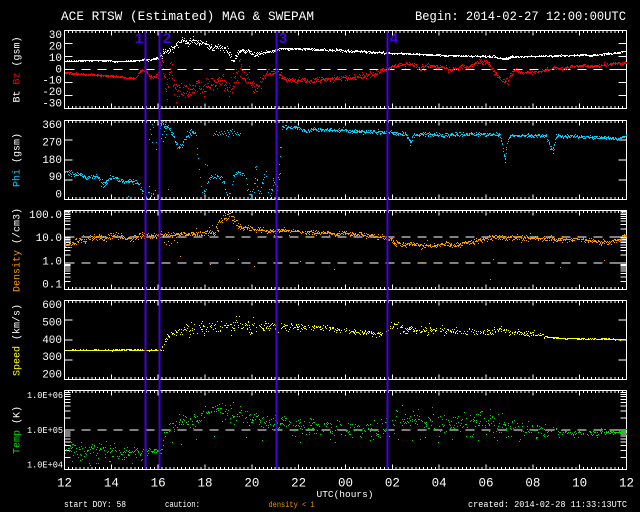 This screenshot has width=640, height=512. What do you see at coordinates (18, 160) in the screenshot?
I see `svg-text: Phi (gsm)` at bounding box center [18, 160].